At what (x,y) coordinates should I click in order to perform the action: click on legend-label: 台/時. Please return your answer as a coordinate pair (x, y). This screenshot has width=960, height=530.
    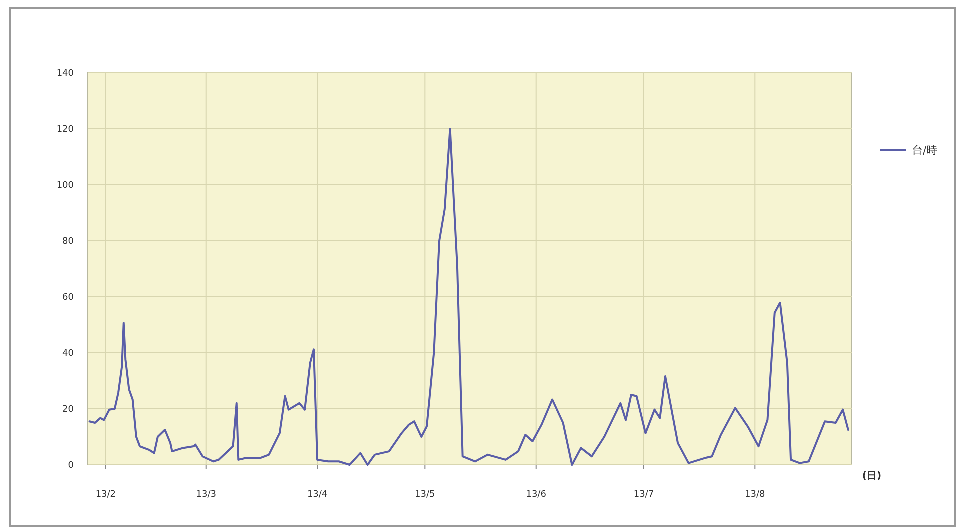
    Looking at the image, I should click on (925, 150).